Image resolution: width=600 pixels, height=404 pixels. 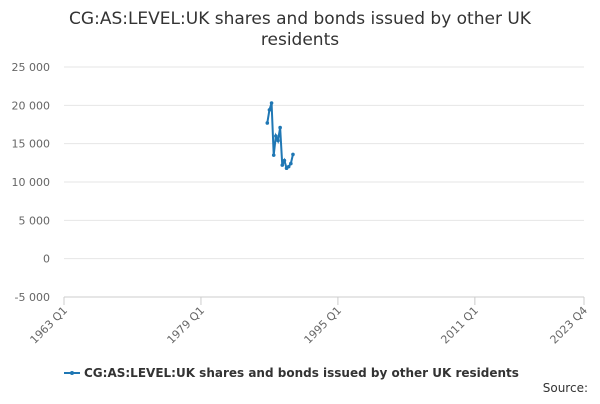 What do you see at coordinates (565, 388) in the screenshot?
I see `source: Source:` at bounding box center [565, 388].